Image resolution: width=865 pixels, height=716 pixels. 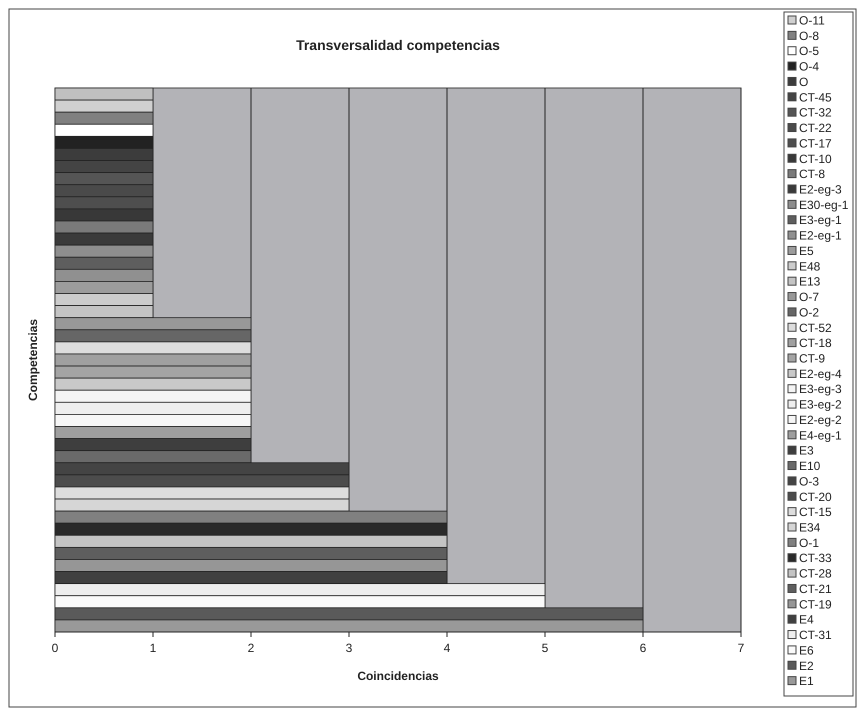 What do you see at coordinates (33, 360) in the screenshot?
I see `y-axis-title: Competencias` at bounding box center [33, 360].